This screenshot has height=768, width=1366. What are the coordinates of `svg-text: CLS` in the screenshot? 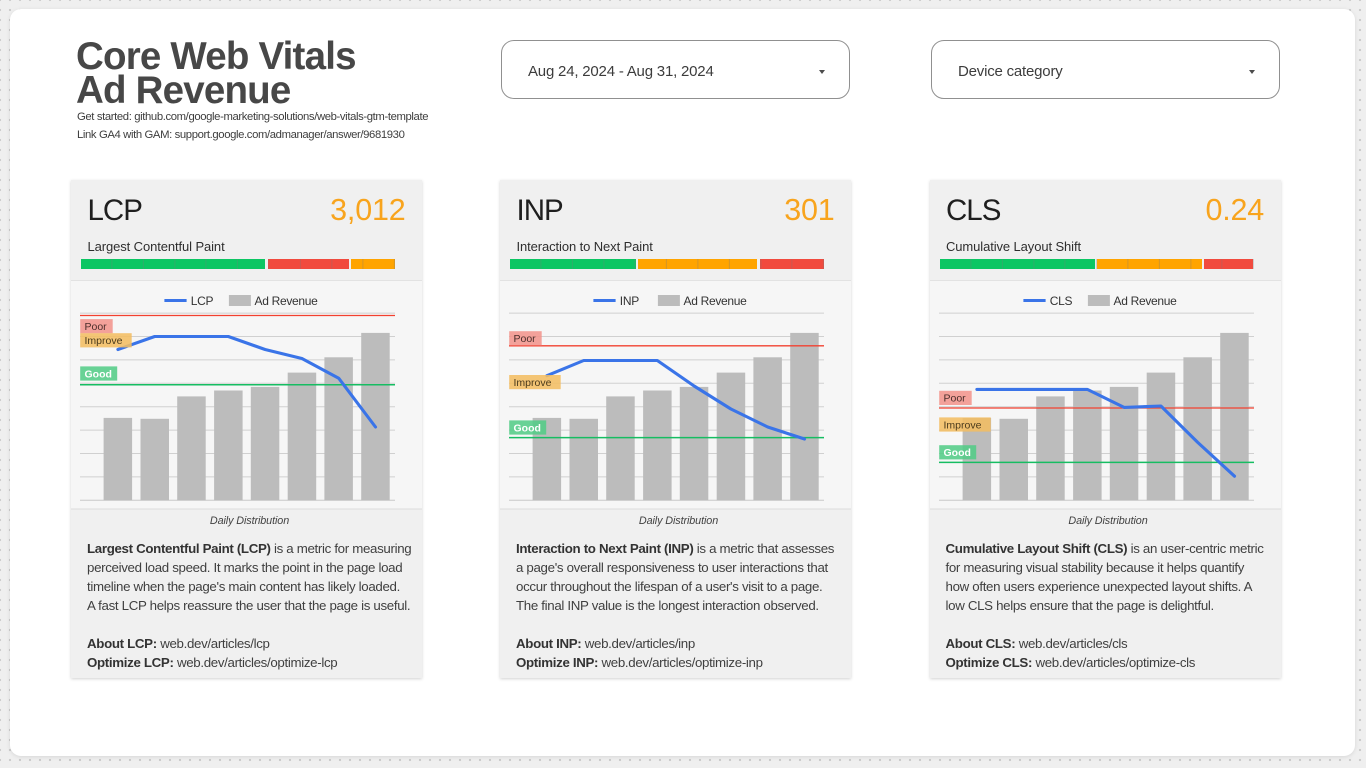 It's located at (1060, 301).